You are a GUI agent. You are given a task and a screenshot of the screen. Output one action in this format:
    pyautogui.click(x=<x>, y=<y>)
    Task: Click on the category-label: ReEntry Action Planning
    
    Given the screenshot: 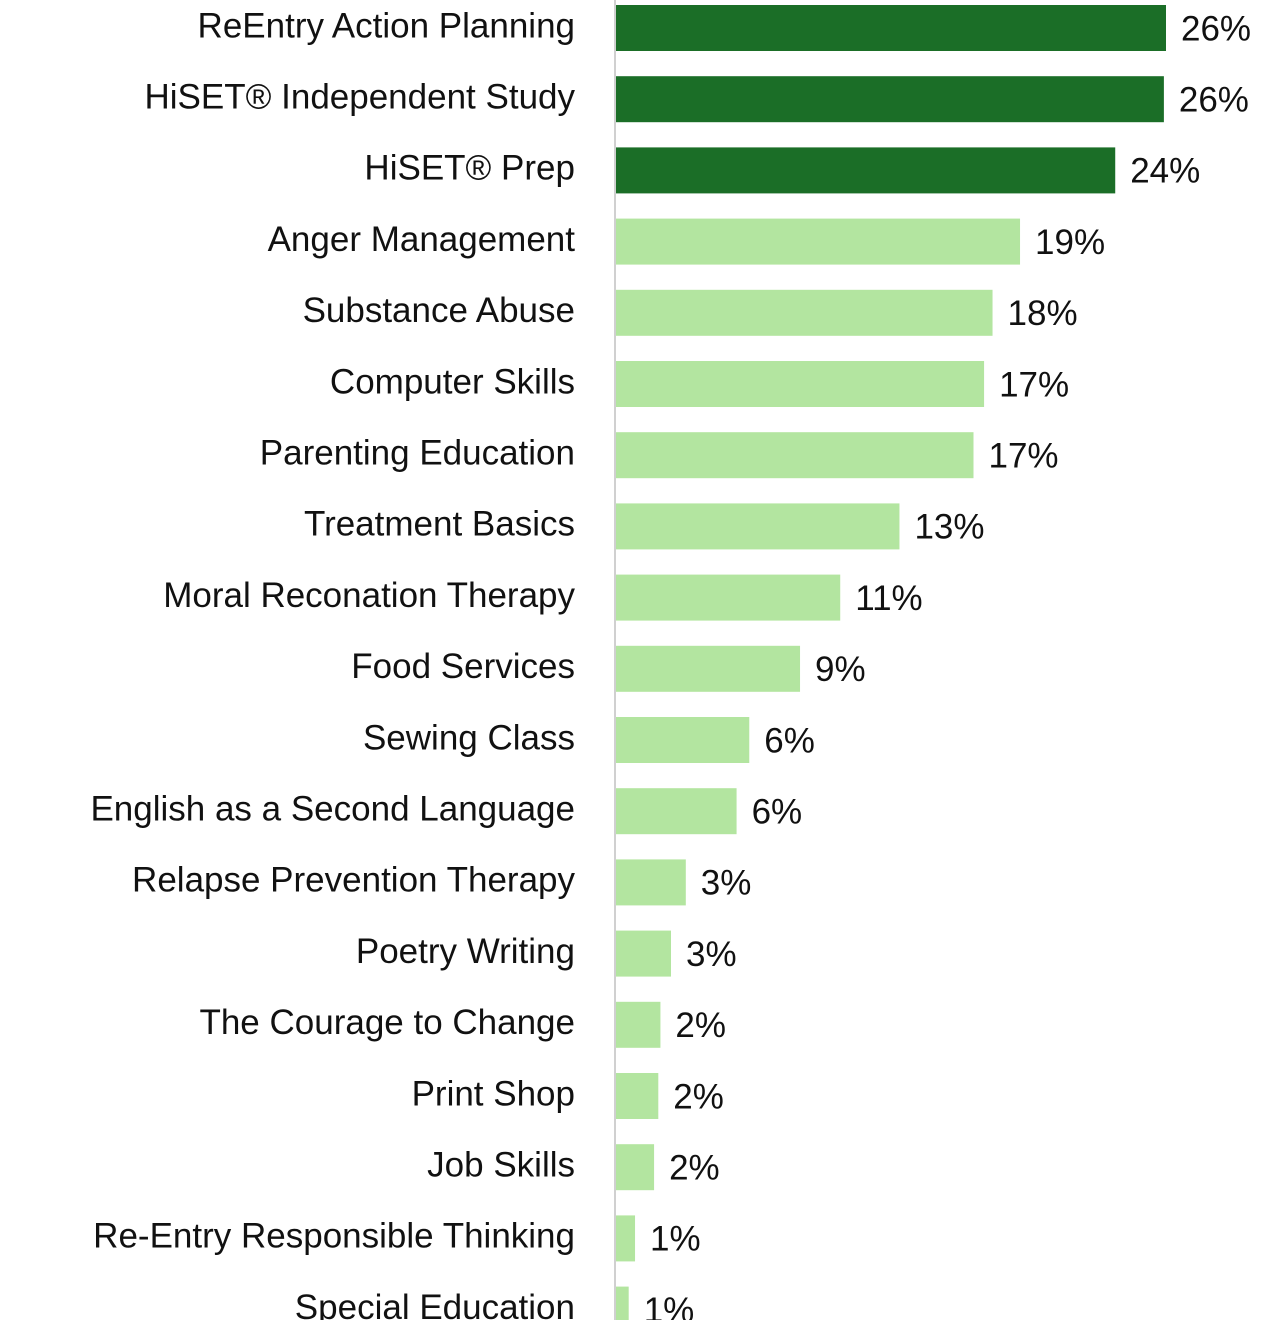 What is the action you would take?
    pyautogui.click(x=386, y=25)
    